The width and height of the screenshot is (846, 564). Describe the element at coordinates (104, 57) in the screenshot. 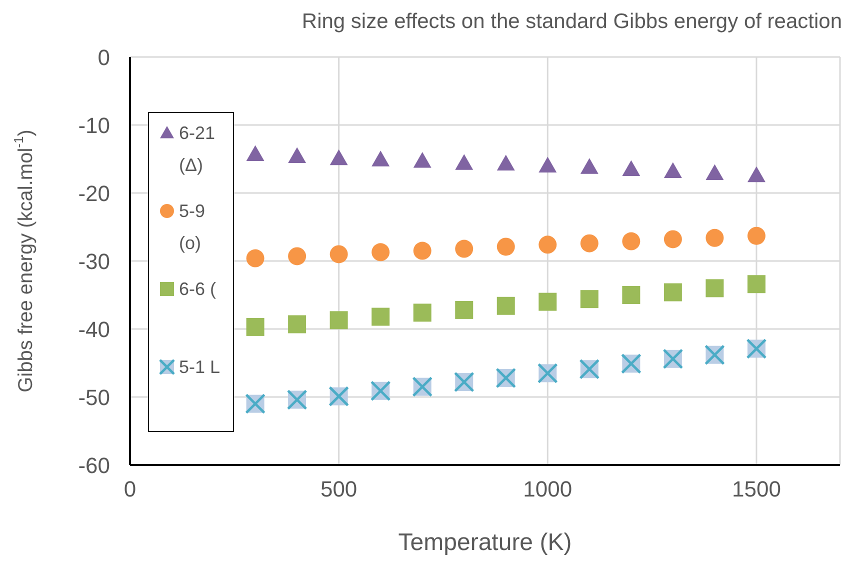

I see `y-tick-label: 0` at that location.